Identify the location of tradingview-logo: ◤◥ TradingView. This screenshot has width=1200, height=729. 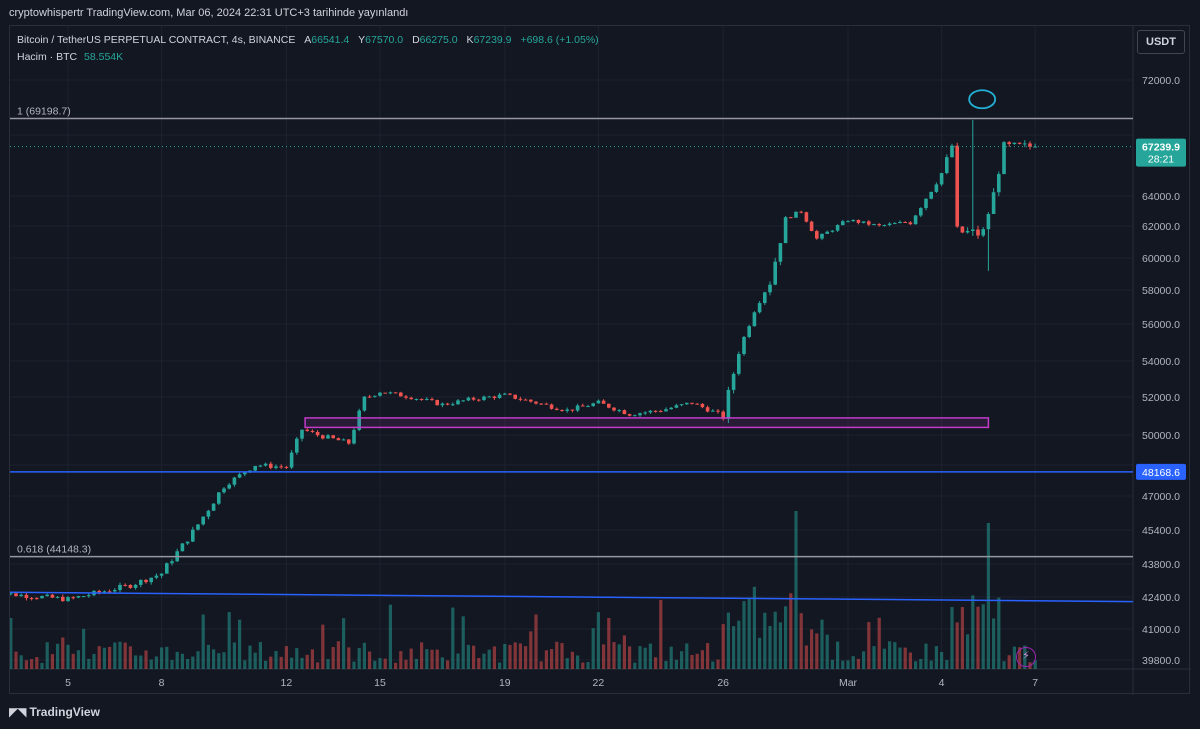
(54, 712).